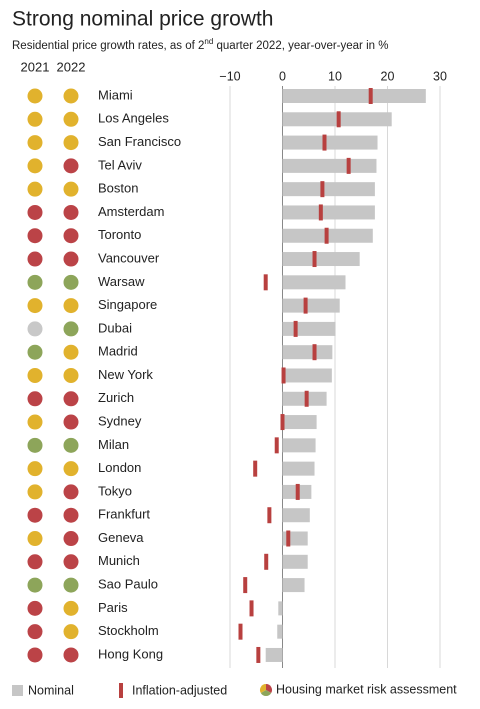 Image resolution: width=480 pixels, height=709 pixels. What do you see at coordinates (129, 257) in the screenshot?
I see `y-tick-label: Vancouver` at bounding box center [129, 257].